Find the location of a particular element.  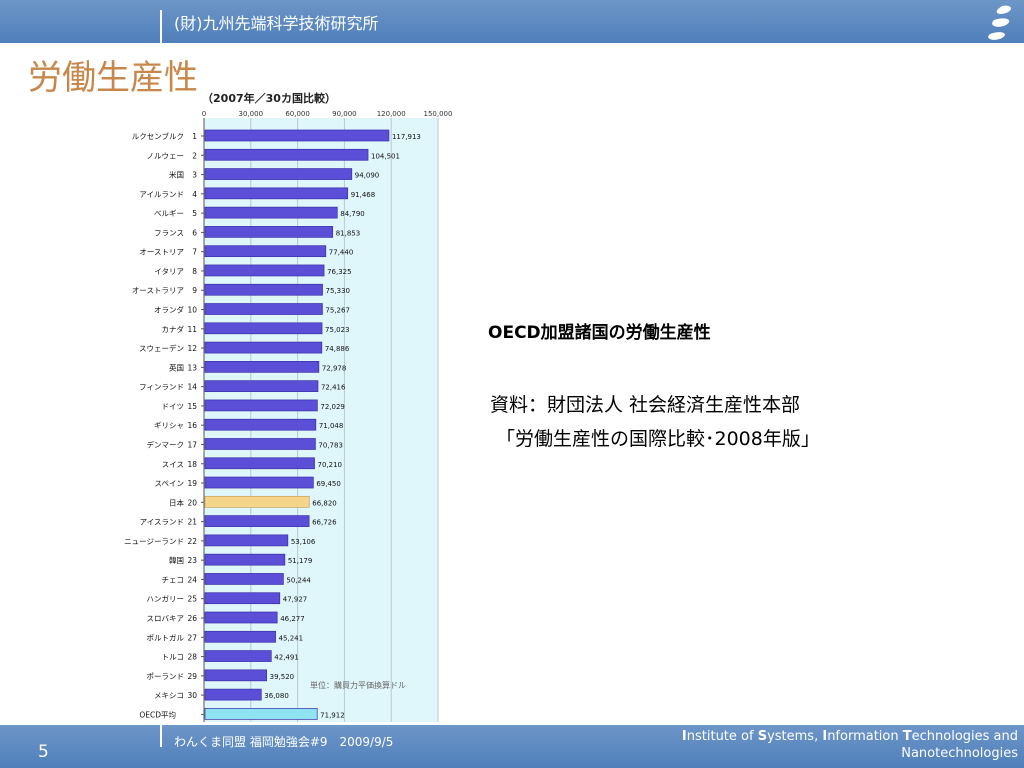

category-label: スウェーデン is located at coordinates (161, 348).